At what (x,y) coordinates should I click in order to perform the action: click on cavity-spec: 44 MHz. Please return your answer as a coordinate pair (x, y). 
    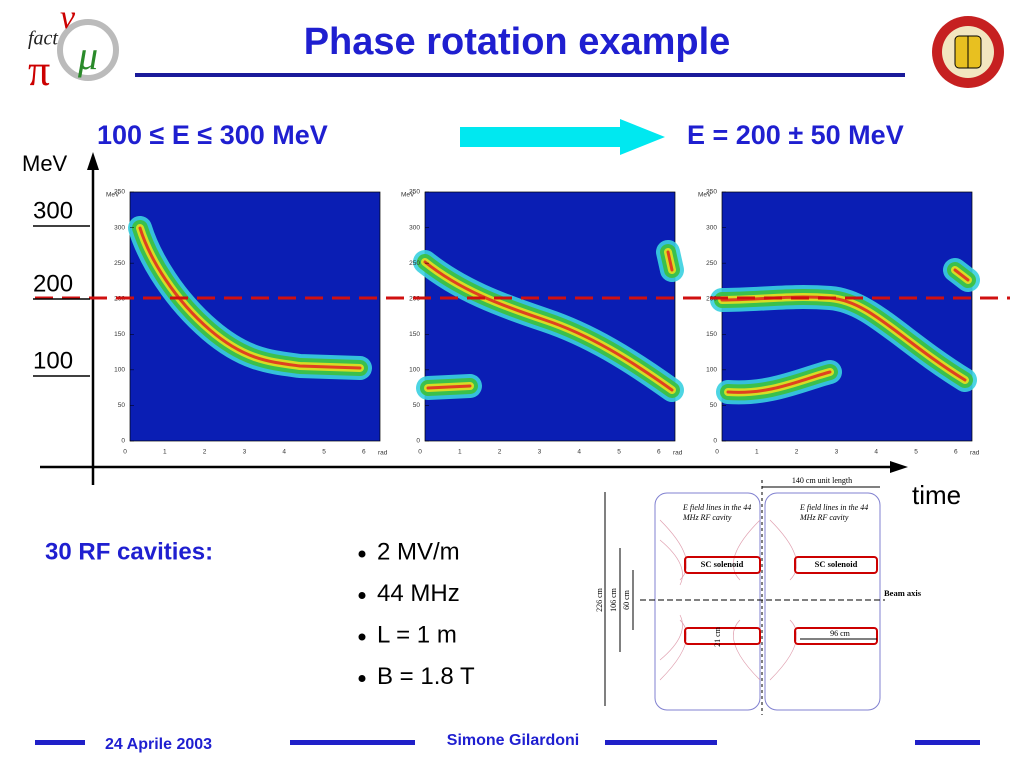
    Looking at the image, I should click on (418, 593).